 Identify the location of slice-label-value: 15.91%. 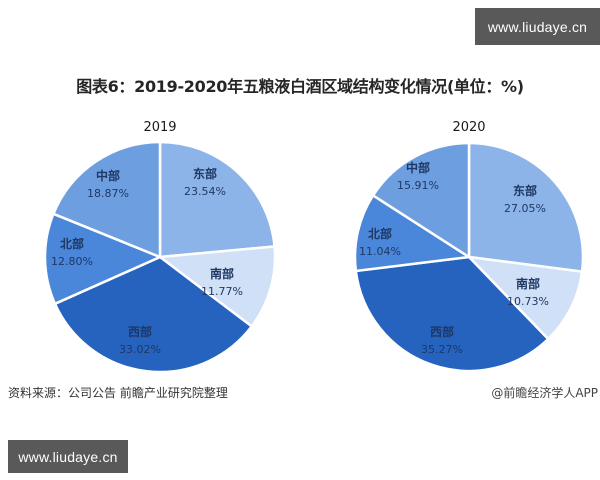
(418, 185).